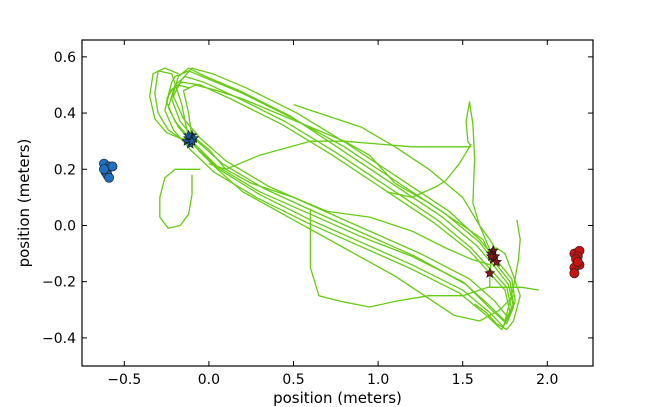  Describe the element at coordinates (124, 380) in the screenshot. I see `x-tick-label: −0.5` at that location.